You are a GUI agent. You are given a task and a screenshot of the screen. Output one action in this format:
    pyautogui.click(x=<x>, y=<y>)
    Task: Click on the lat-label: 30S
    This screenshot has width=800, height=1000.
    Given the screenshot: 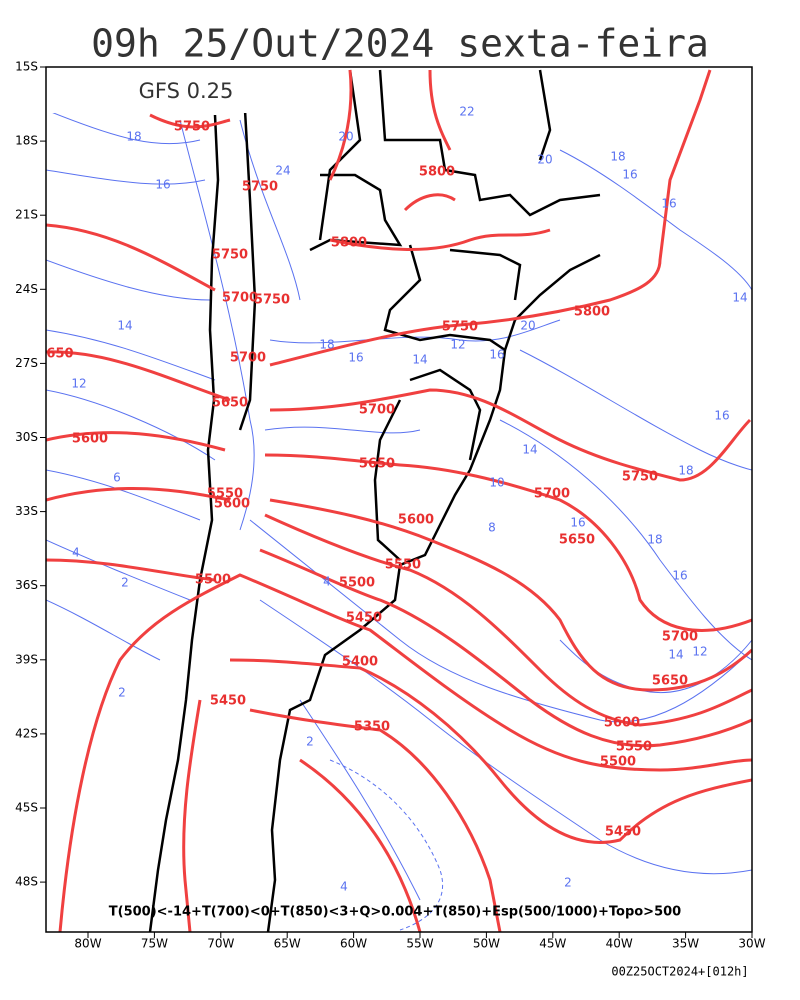 What is the action you would take?
    pyautogui.click(x=26, y=437)
    